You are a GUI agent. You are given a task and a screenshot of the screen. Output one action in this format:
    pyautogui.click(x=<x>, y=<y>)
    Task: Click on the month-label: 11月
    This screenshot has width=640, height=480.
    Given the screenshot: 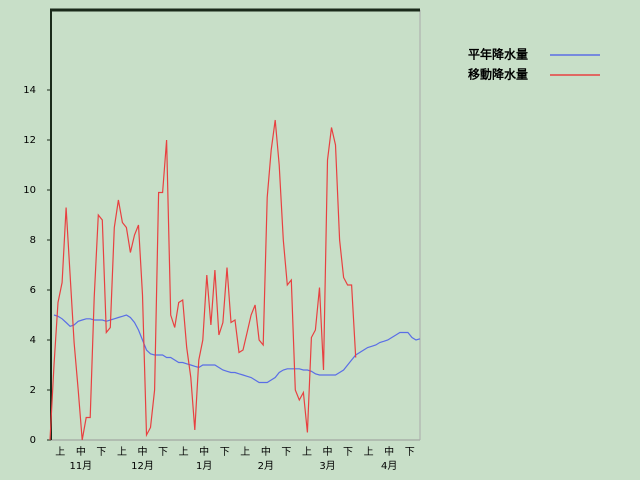 What is the action you would take?
    pyautogui.click(x=80, y=466)
    